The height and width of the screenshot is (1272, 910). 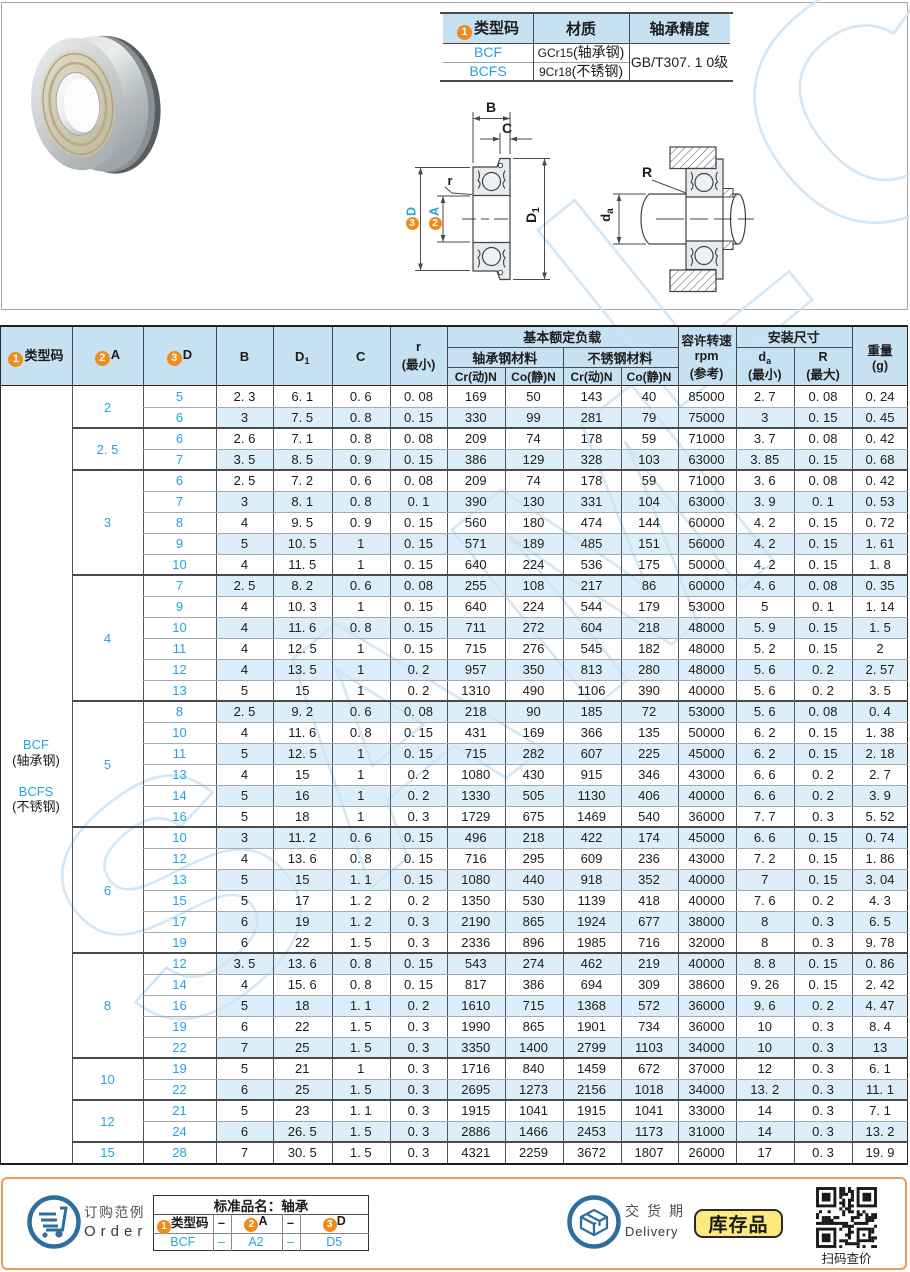 What do you see at coordinates (532, 215) in the screenshot?
I see `svg-text: D1` at bounding box center [532, 215].